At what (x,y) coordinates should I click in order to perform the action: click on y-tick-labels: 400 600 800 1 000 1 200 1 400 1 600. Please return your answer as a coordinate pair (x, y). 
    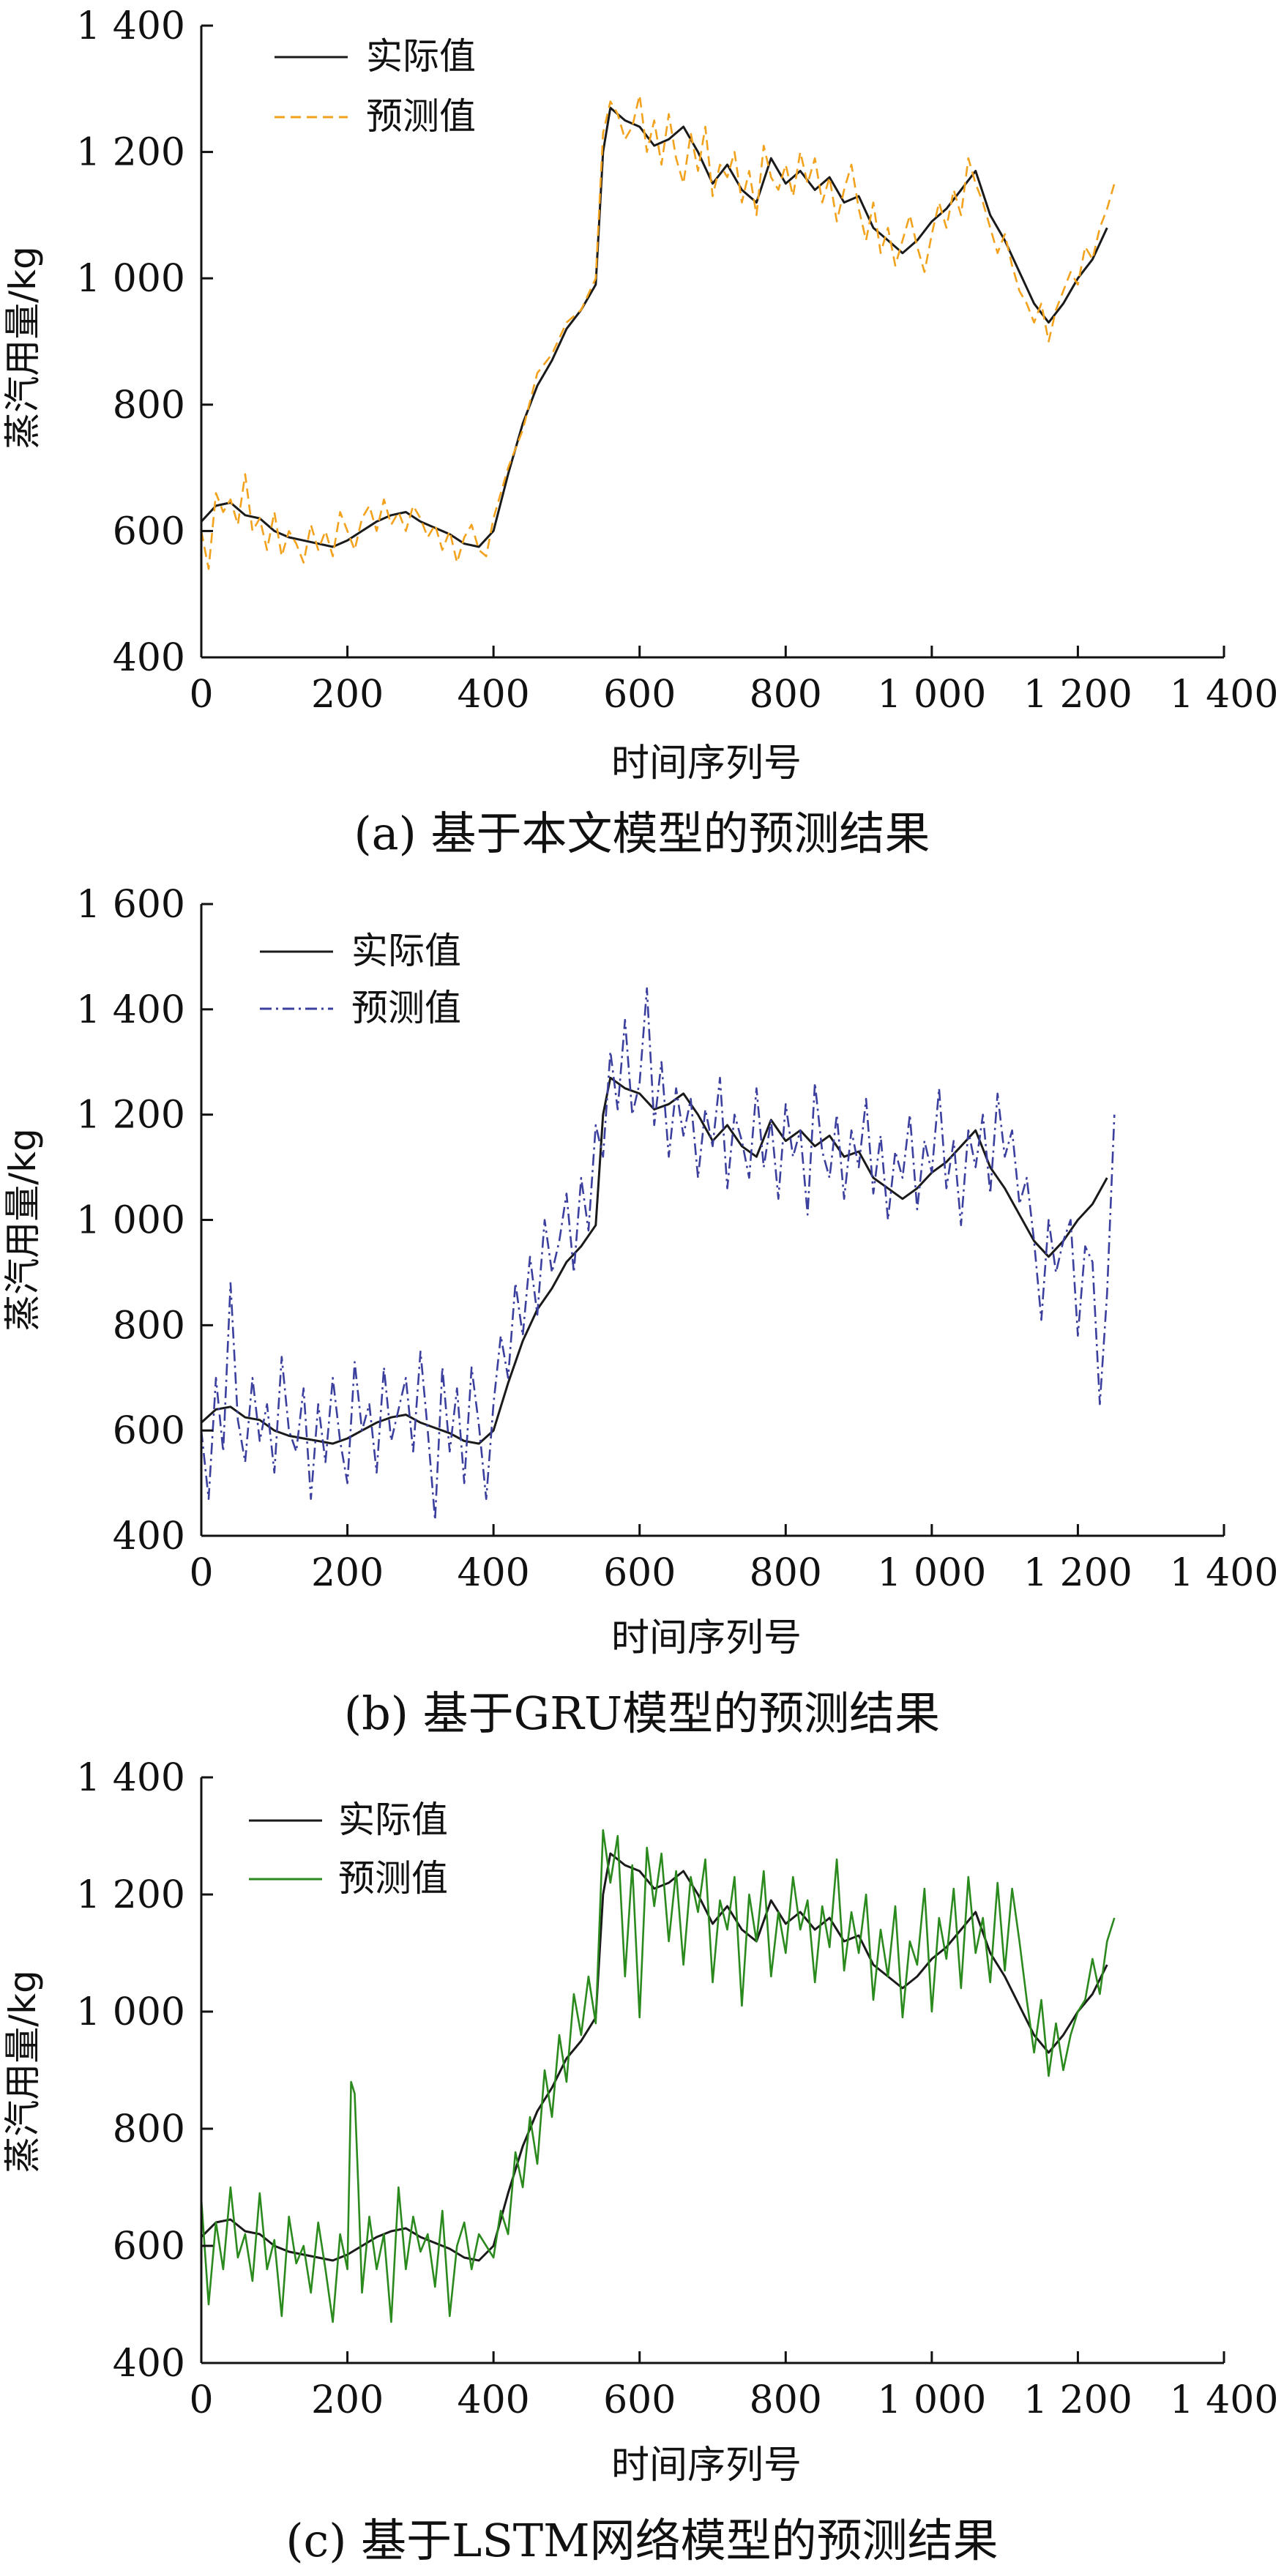
    Looking at the image, I should click on (131, 1220).